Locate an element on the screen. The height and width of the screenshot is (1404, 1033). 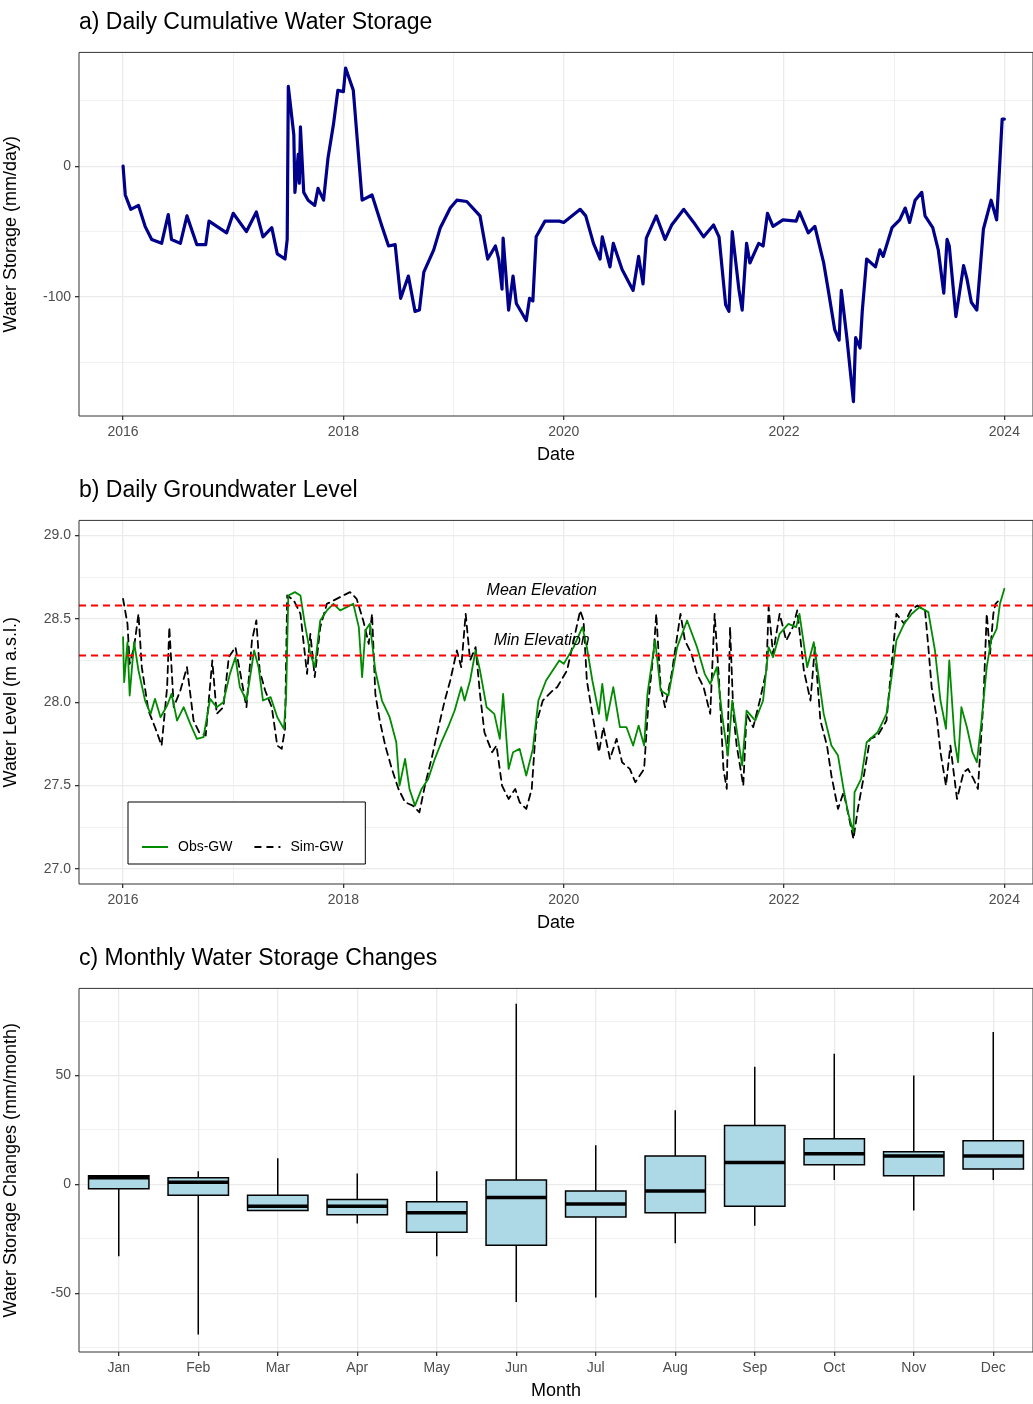
x-tick-label: Feb is located at coordinates (198, 1367).